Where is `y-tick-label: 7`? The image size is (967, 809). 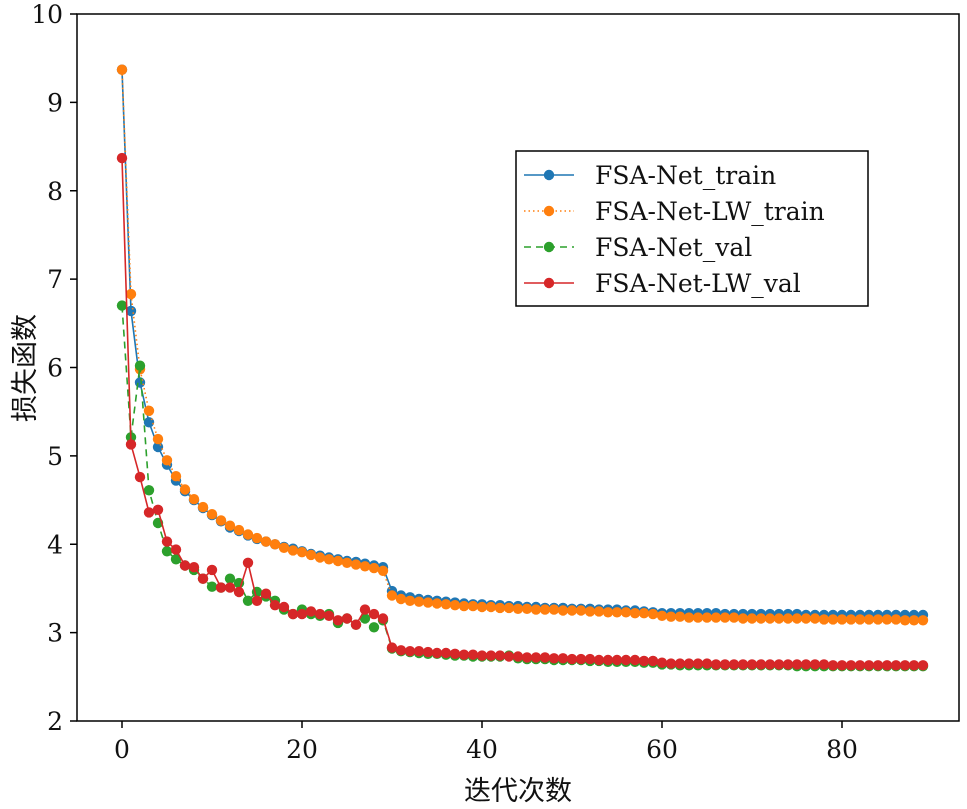
y-tick-label: 7 is located at coordinates (55, 279).